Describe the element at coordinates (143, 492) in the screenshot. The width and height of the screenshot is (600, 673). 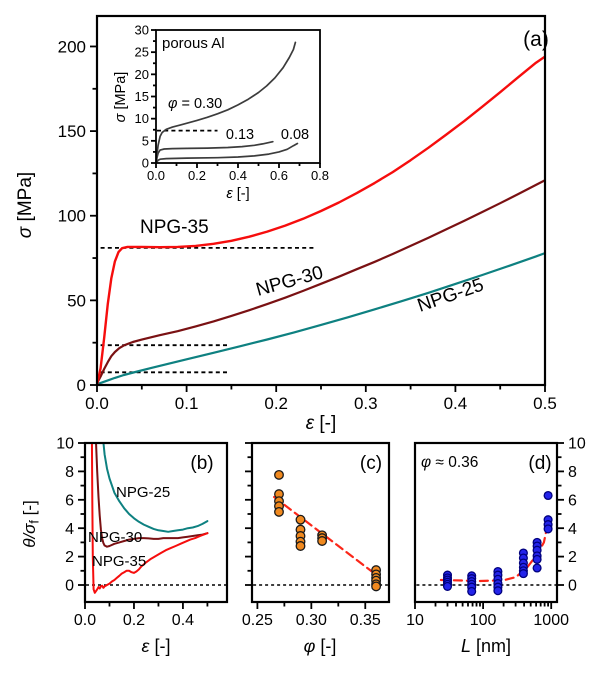
I see `panel-b-label-npg-25: NPG-25` at that location.